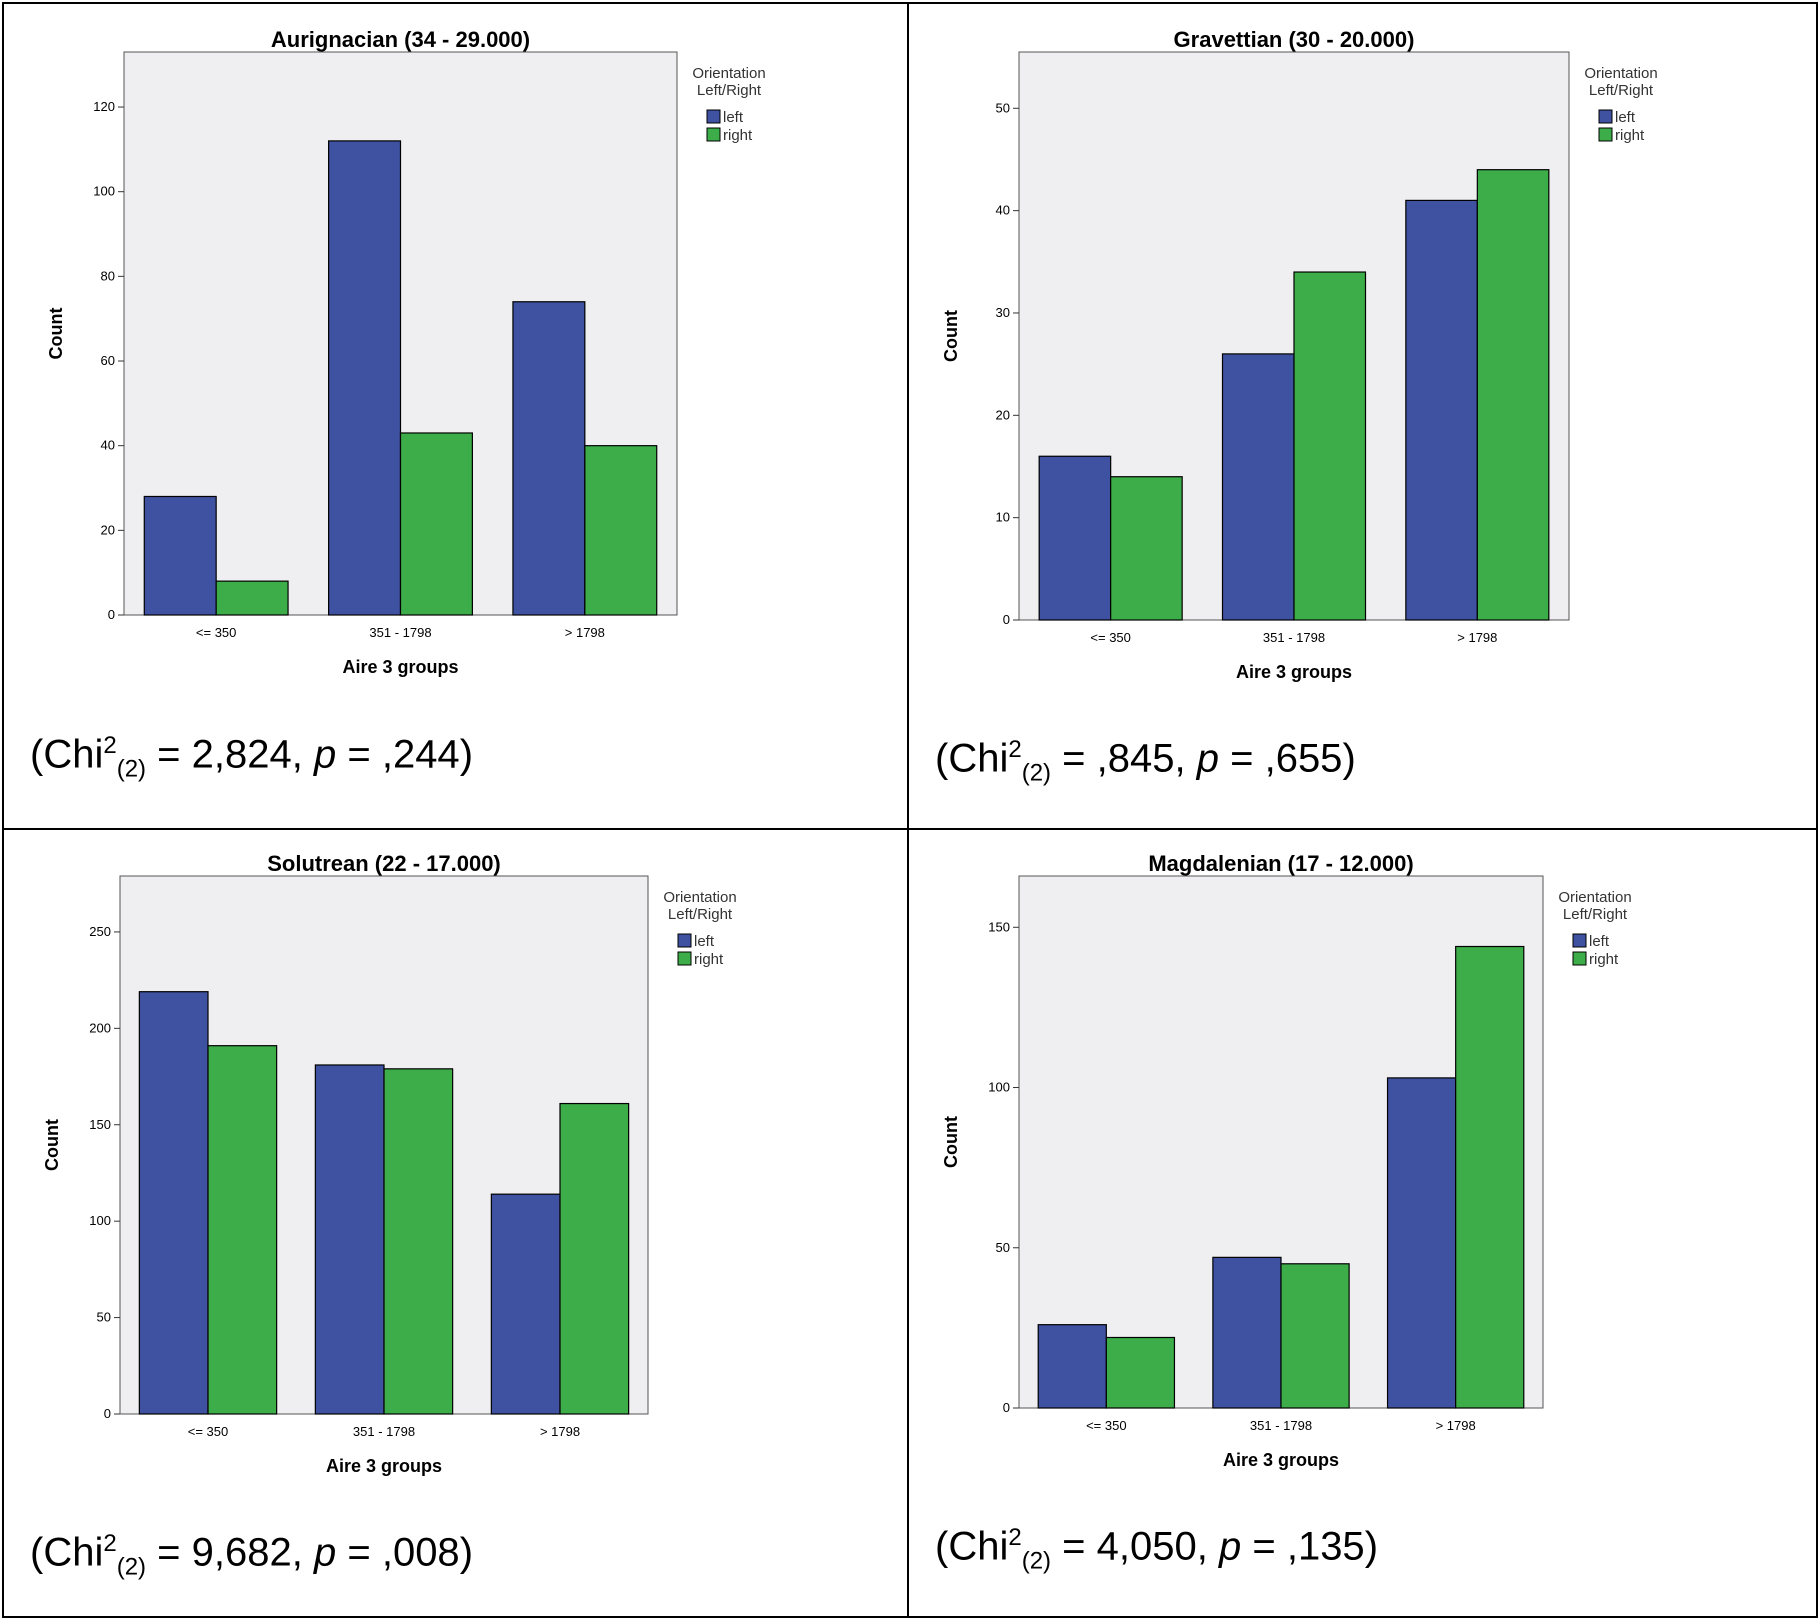 This screenshot has width=1820, height=1620. What do you see at coordinates (1294, 39) in the screenshot?
I see `chart-title: Gravettian (30 - 20.000)` at bounding box center [1294, 39].